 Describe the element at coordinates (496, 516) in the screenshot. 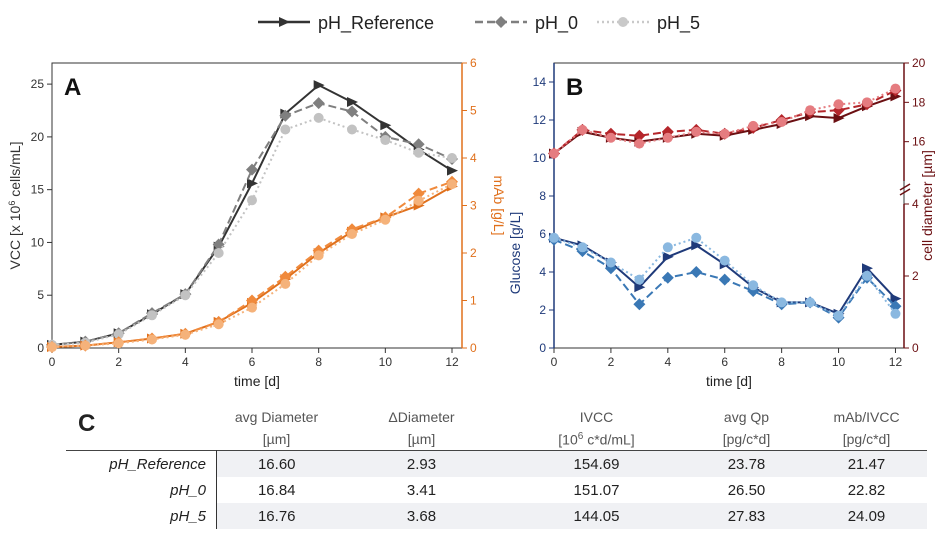

I see `table-row: pH_5 16.76 3.68 144.05 27.83 24.09` at that location.